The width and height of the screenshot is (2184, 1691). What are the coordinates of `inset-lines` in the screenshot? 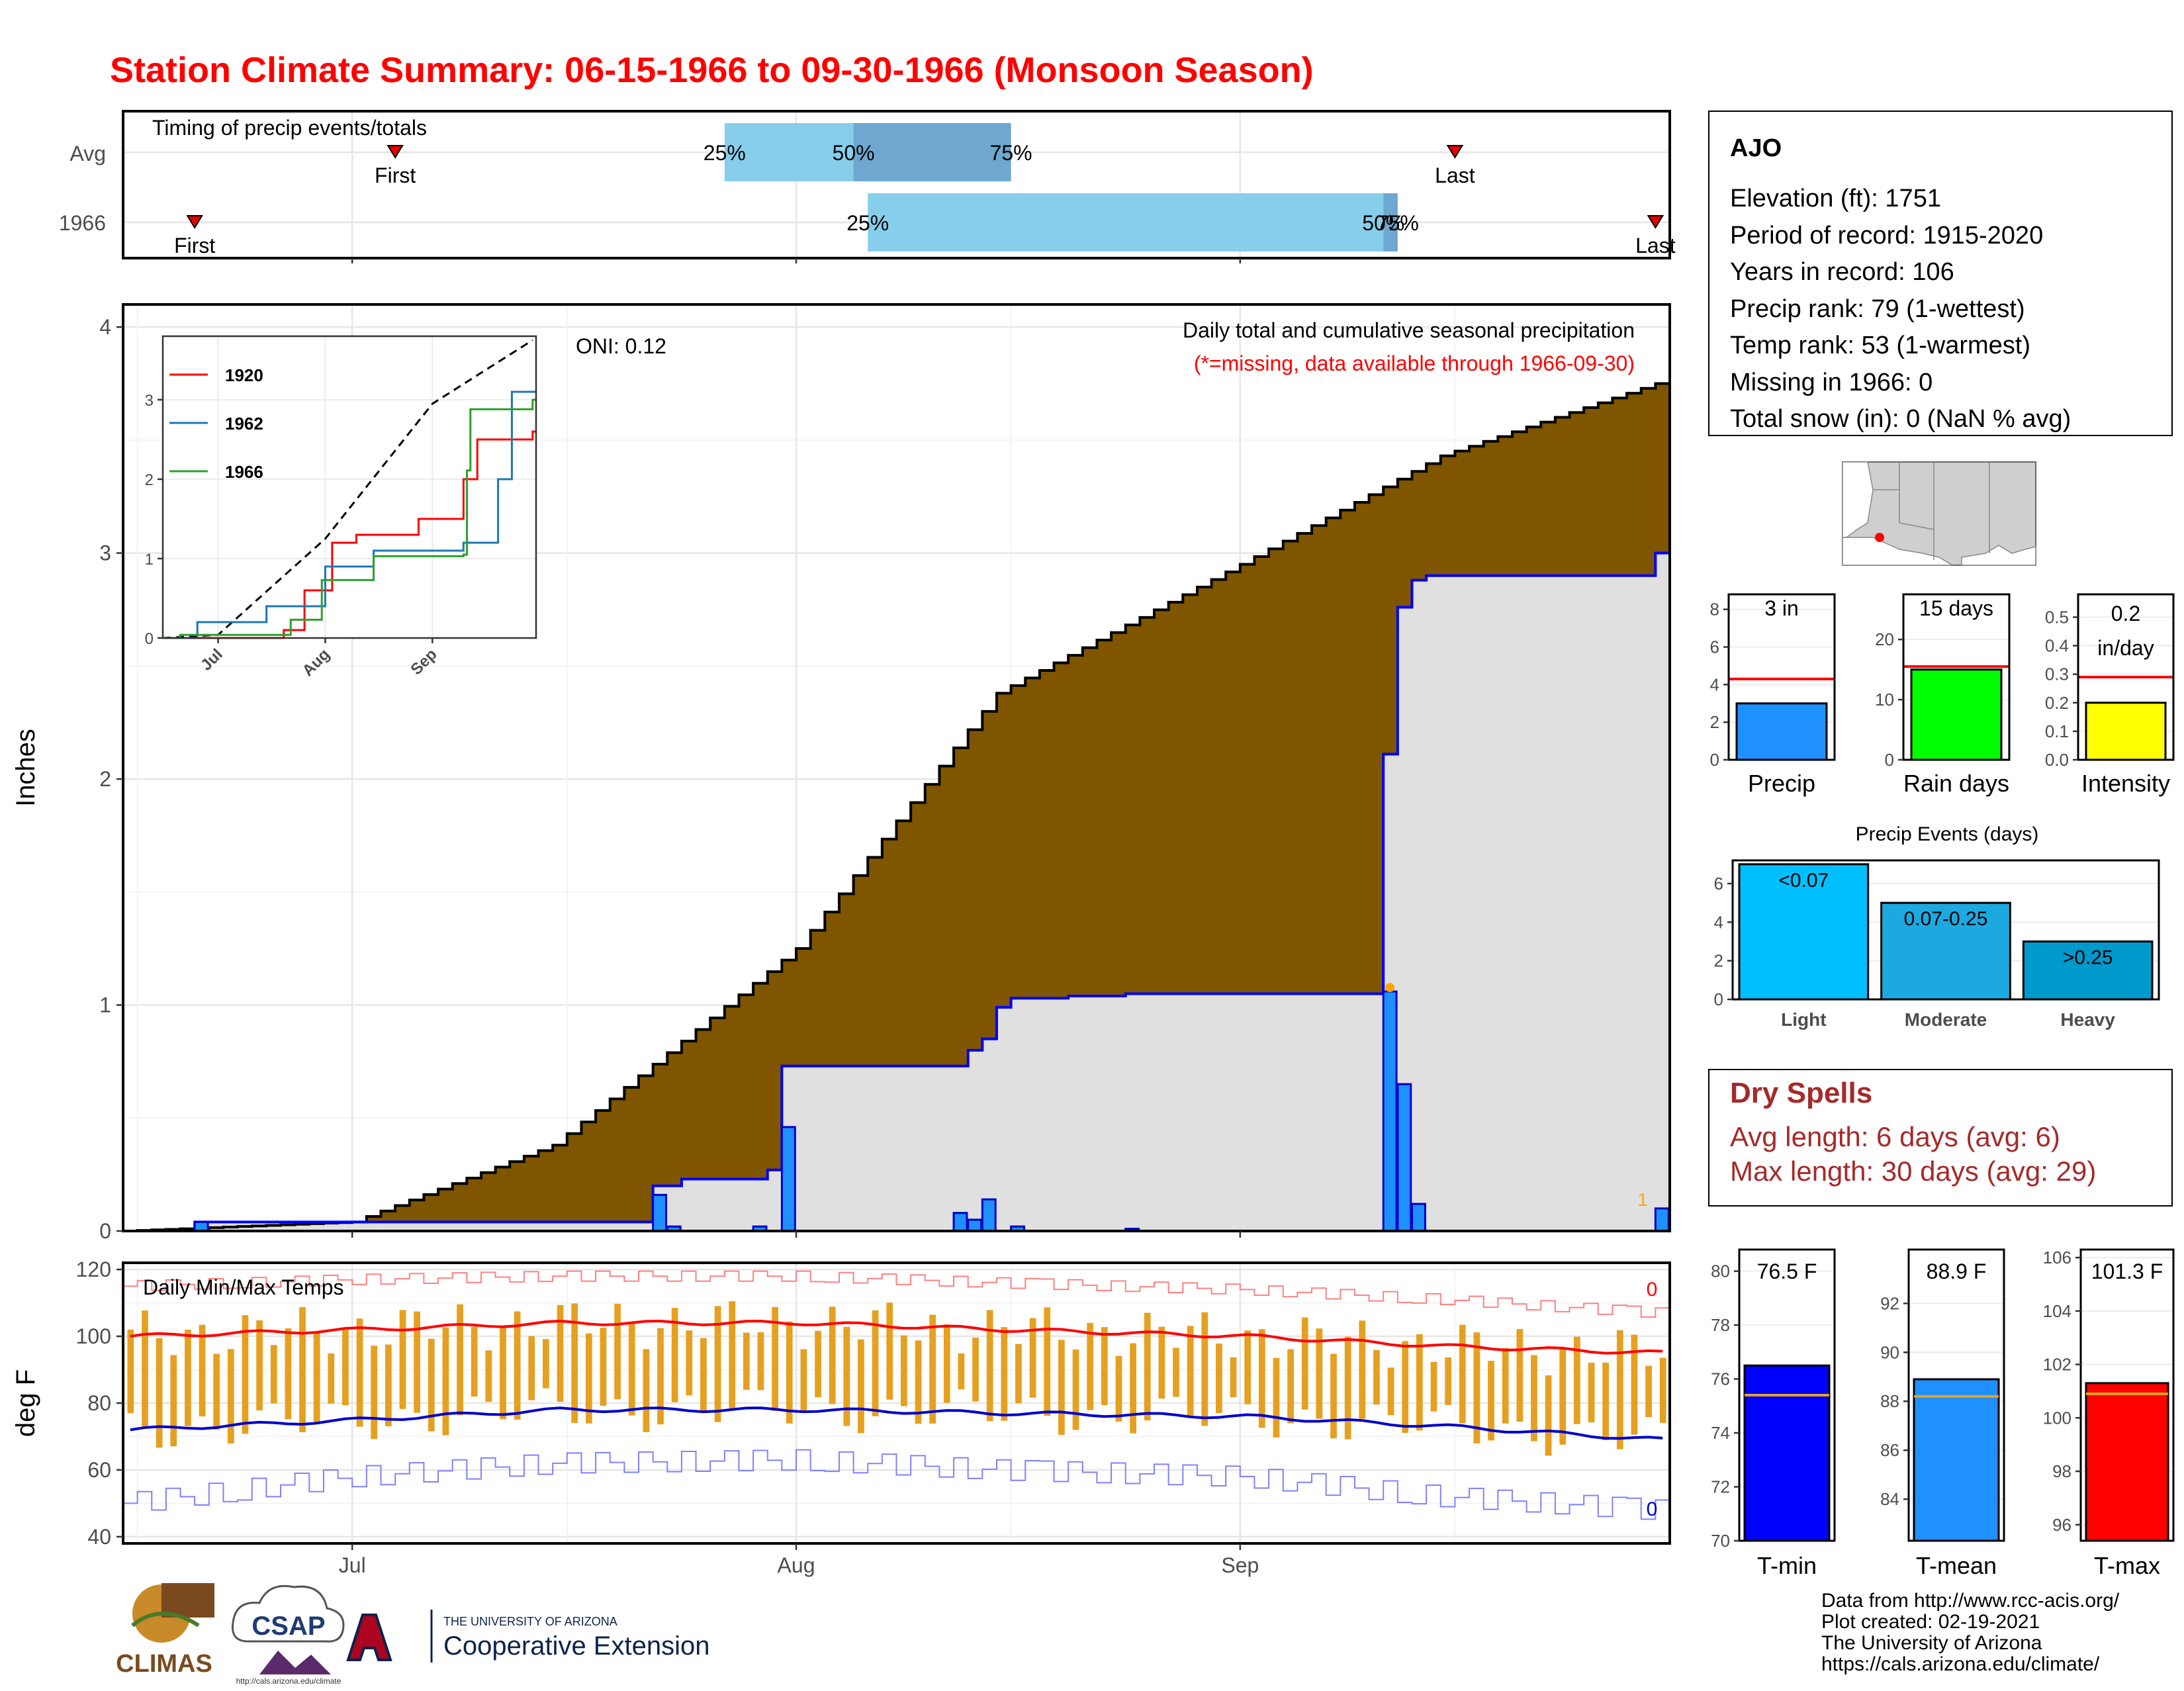 It's located at (349, 489).